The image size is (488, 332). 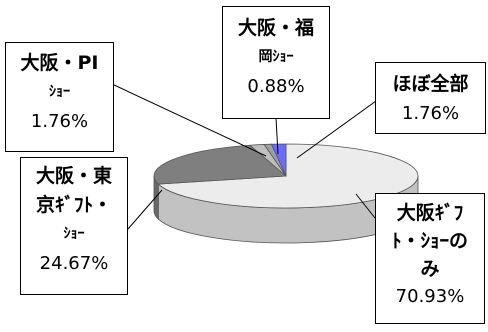 What do you see at coordinates (429, 241) in the screenshot?
I see `label-text: ﾄ・ｼｮｰの` at bounding box center [429, 241].